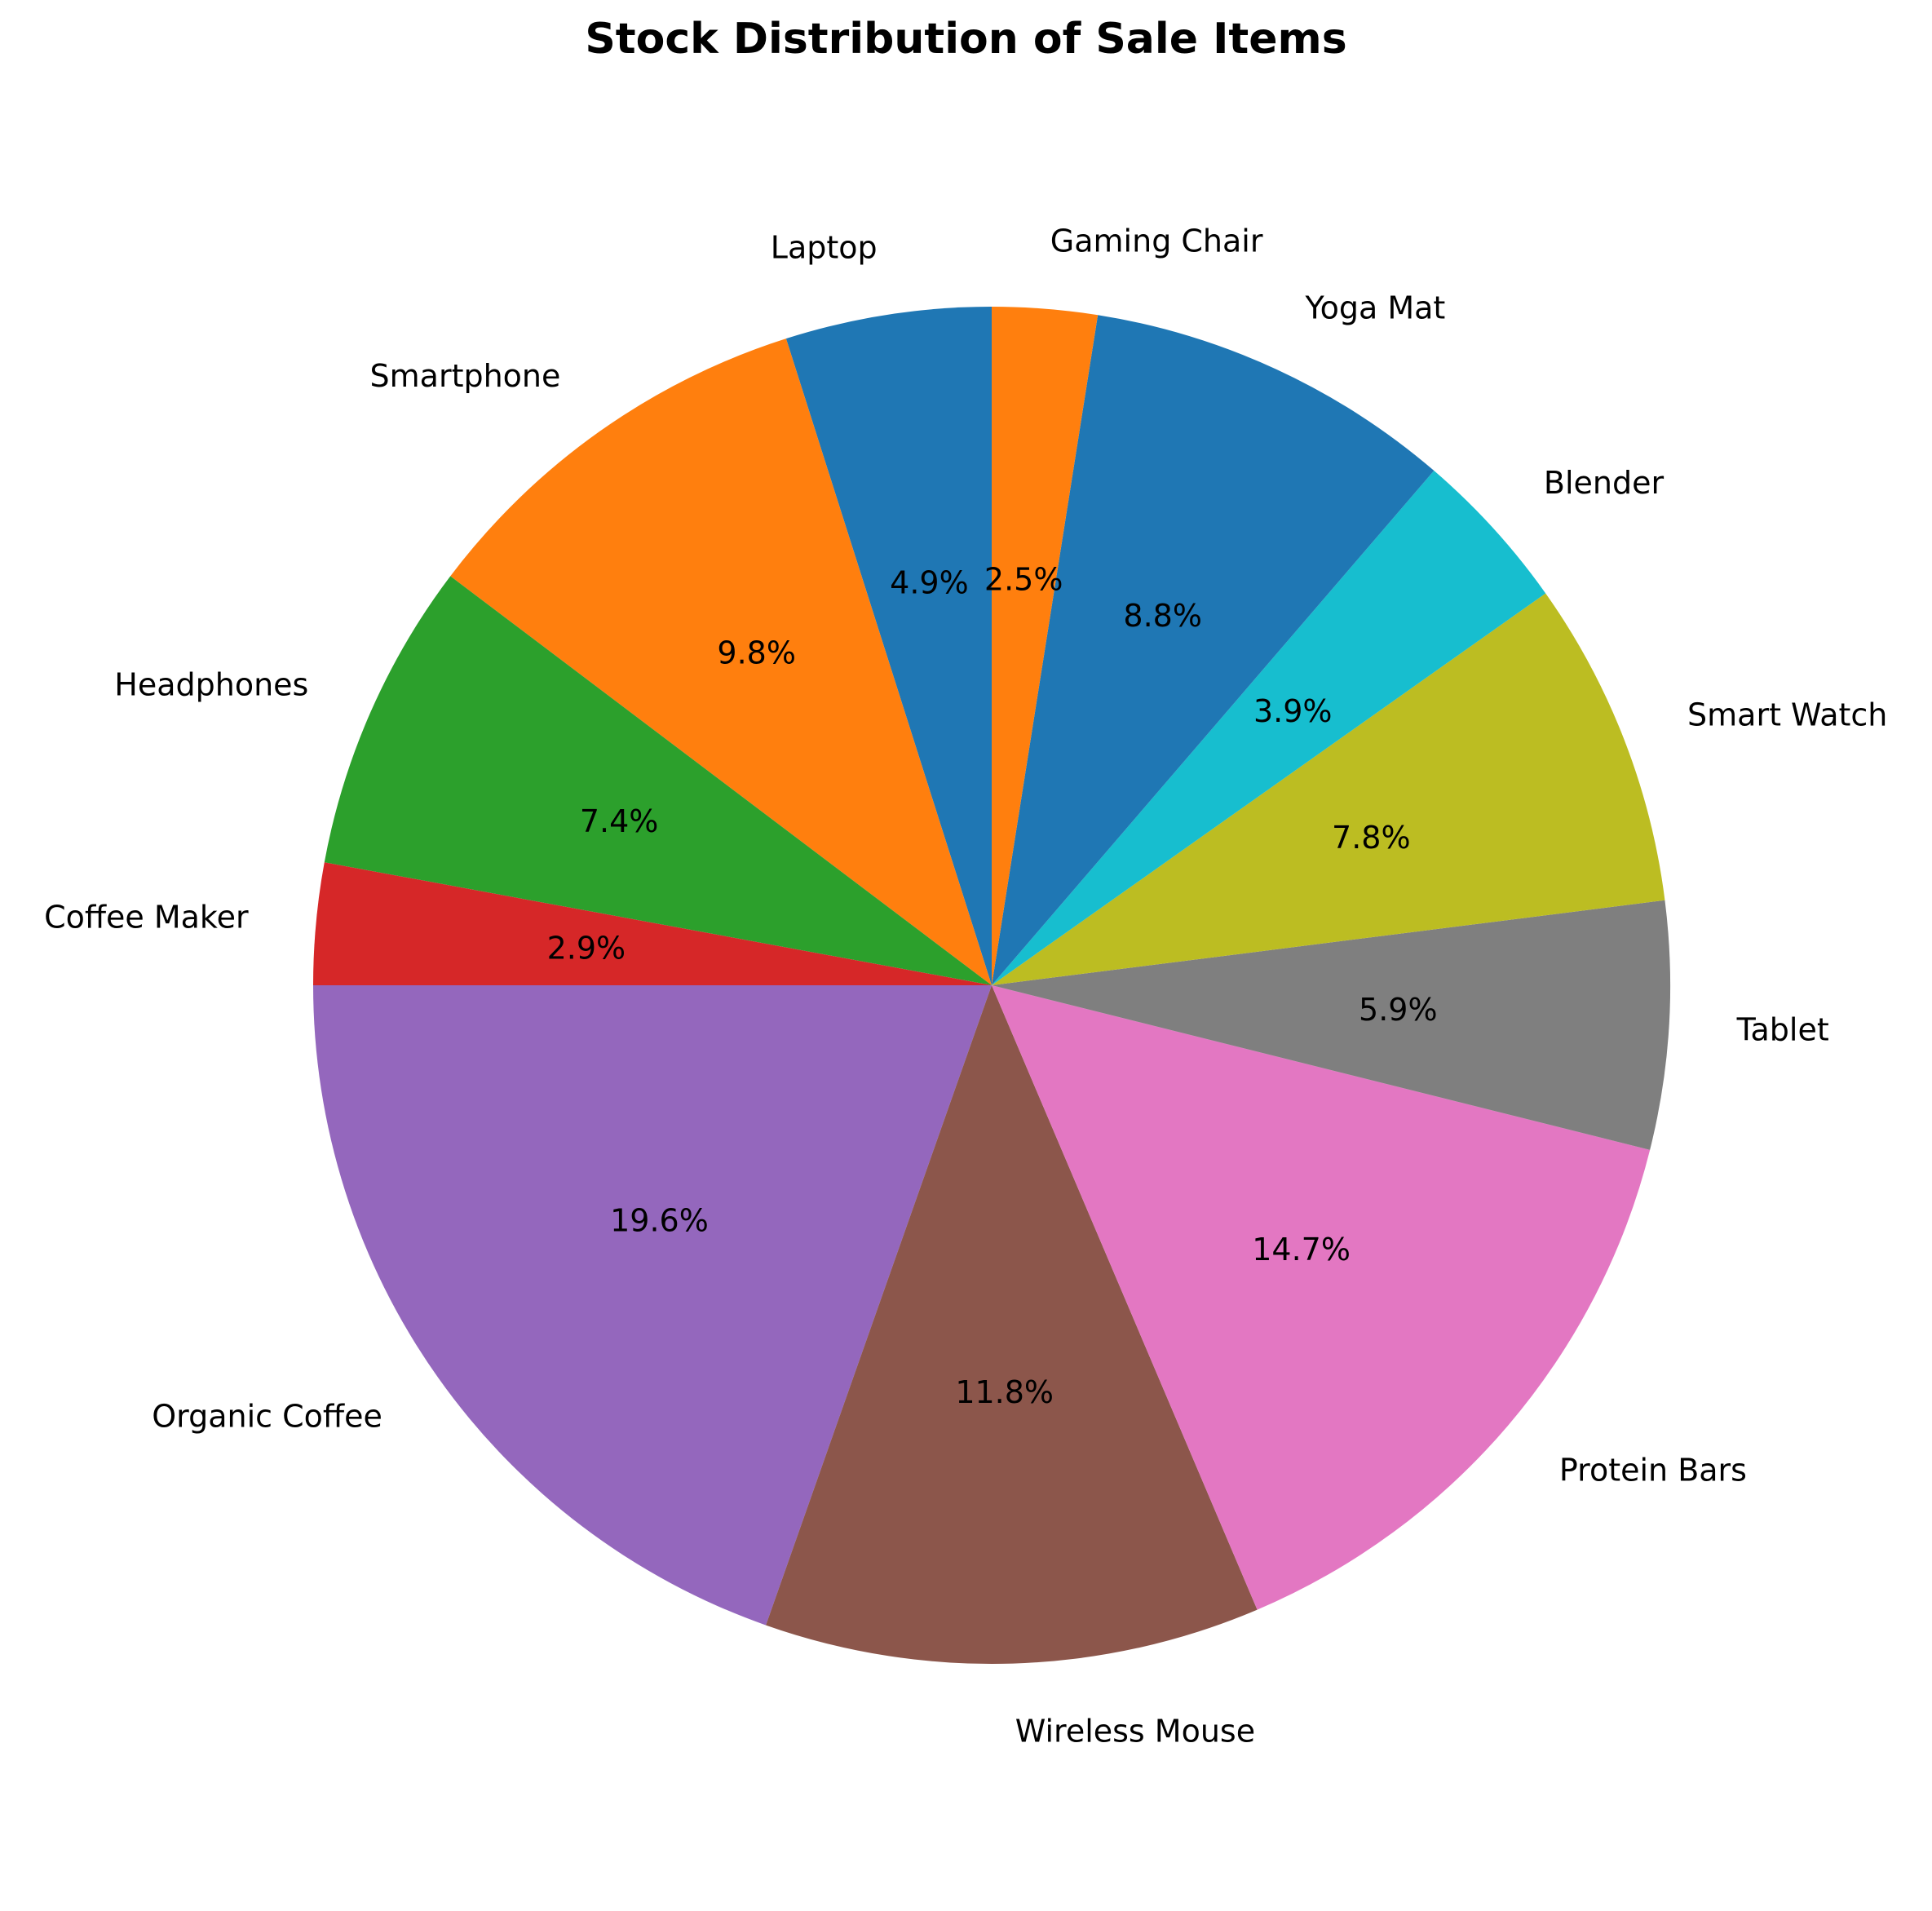 The width and height of the screenshot is (1932, 1911). I want to click on slice-category-label: Headphones, so click(211, 684).